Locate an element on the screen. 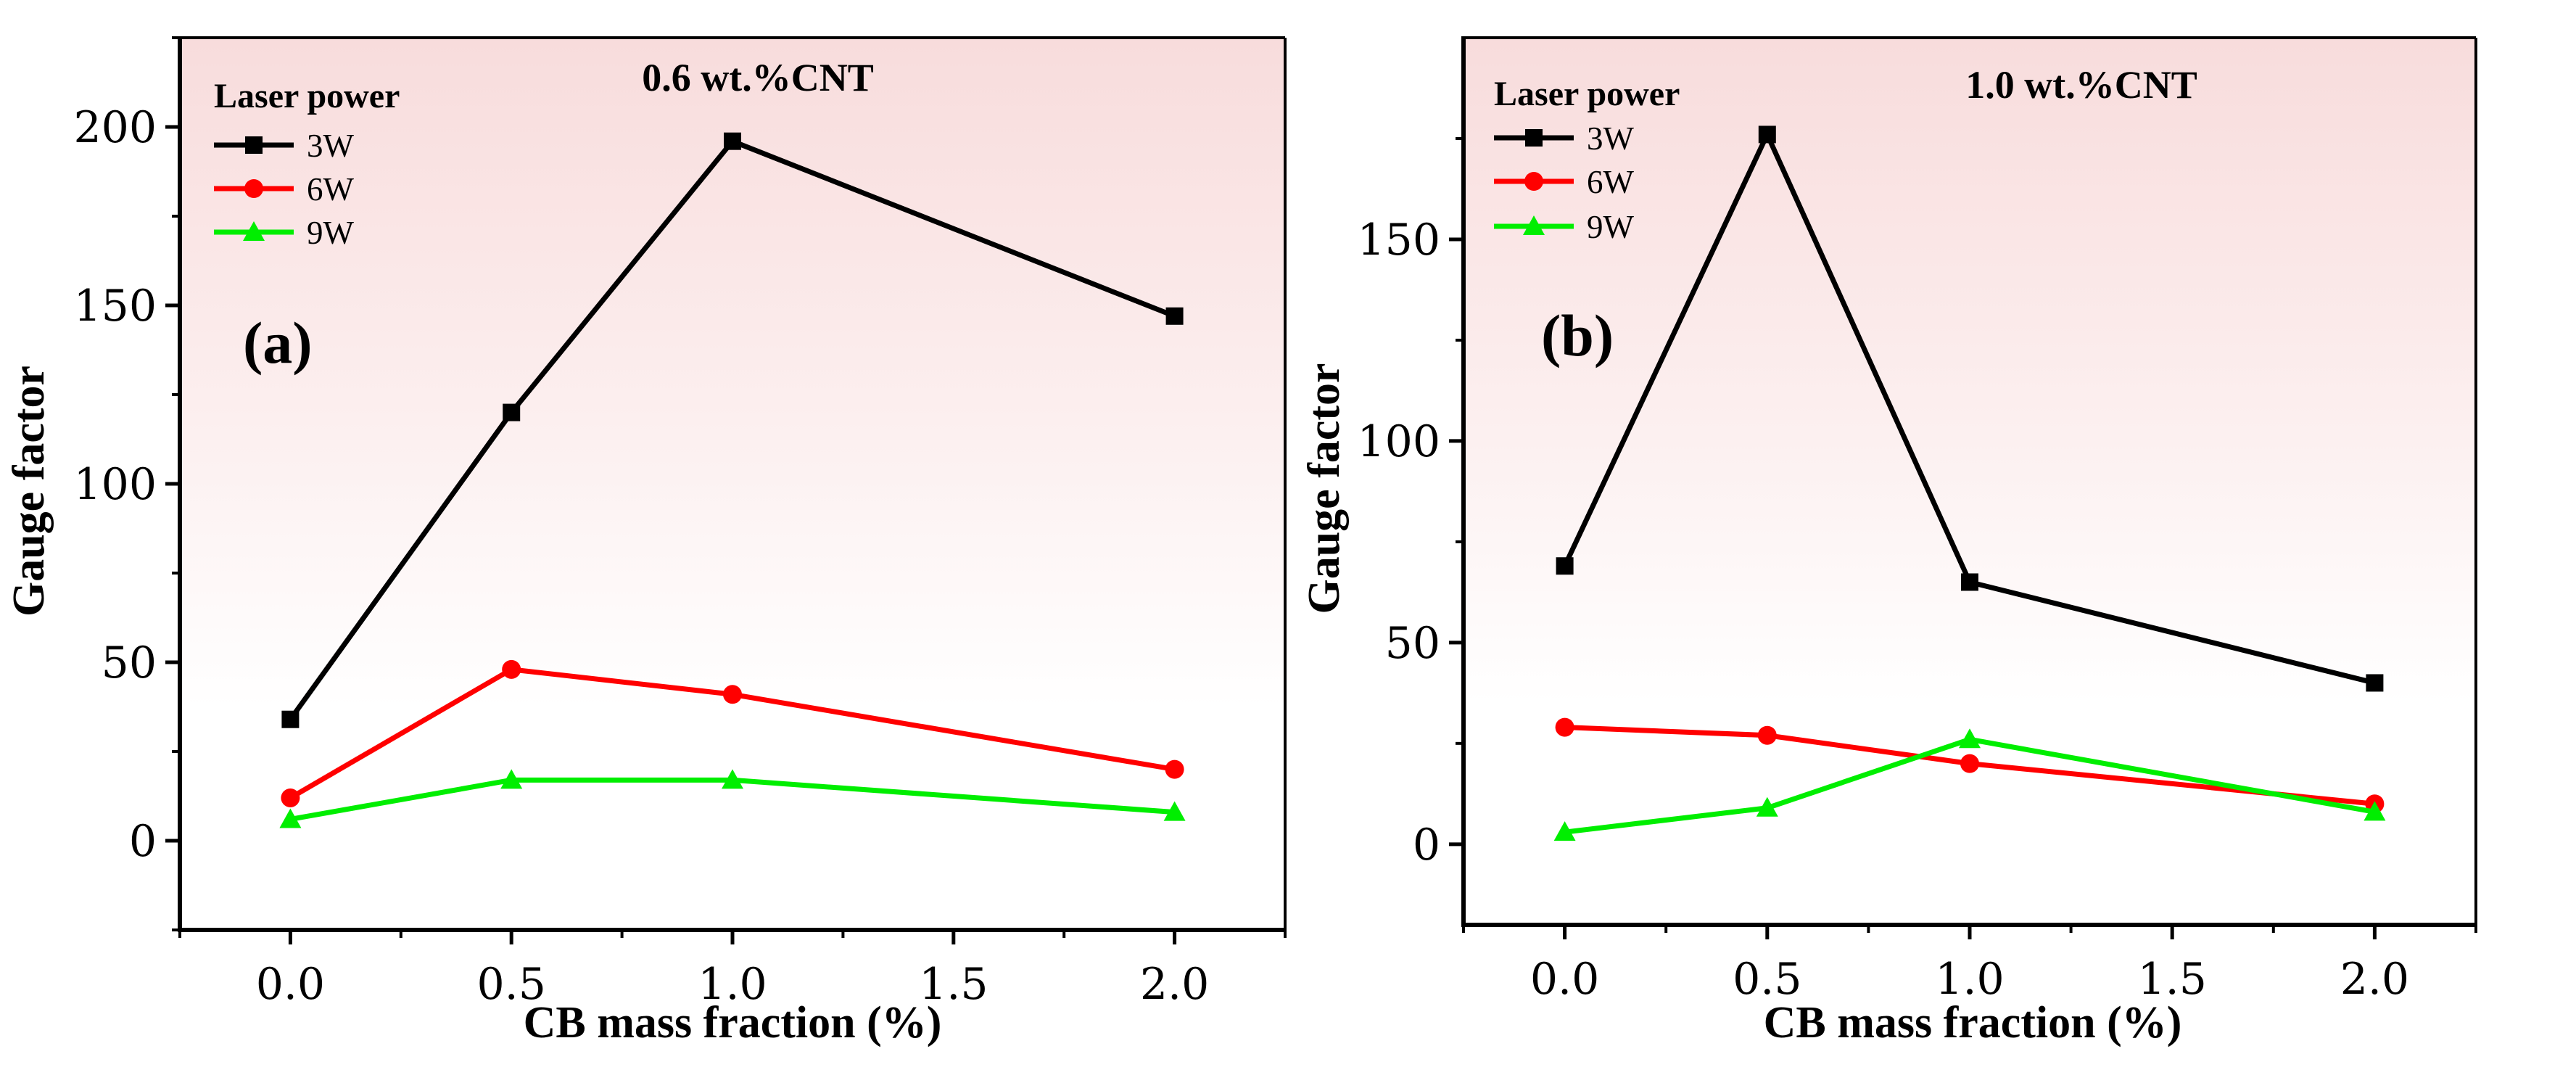 The image size is (2576, 1083). panel-title: 1.0 wt.%CNT is located at coordinates (2081, 85).